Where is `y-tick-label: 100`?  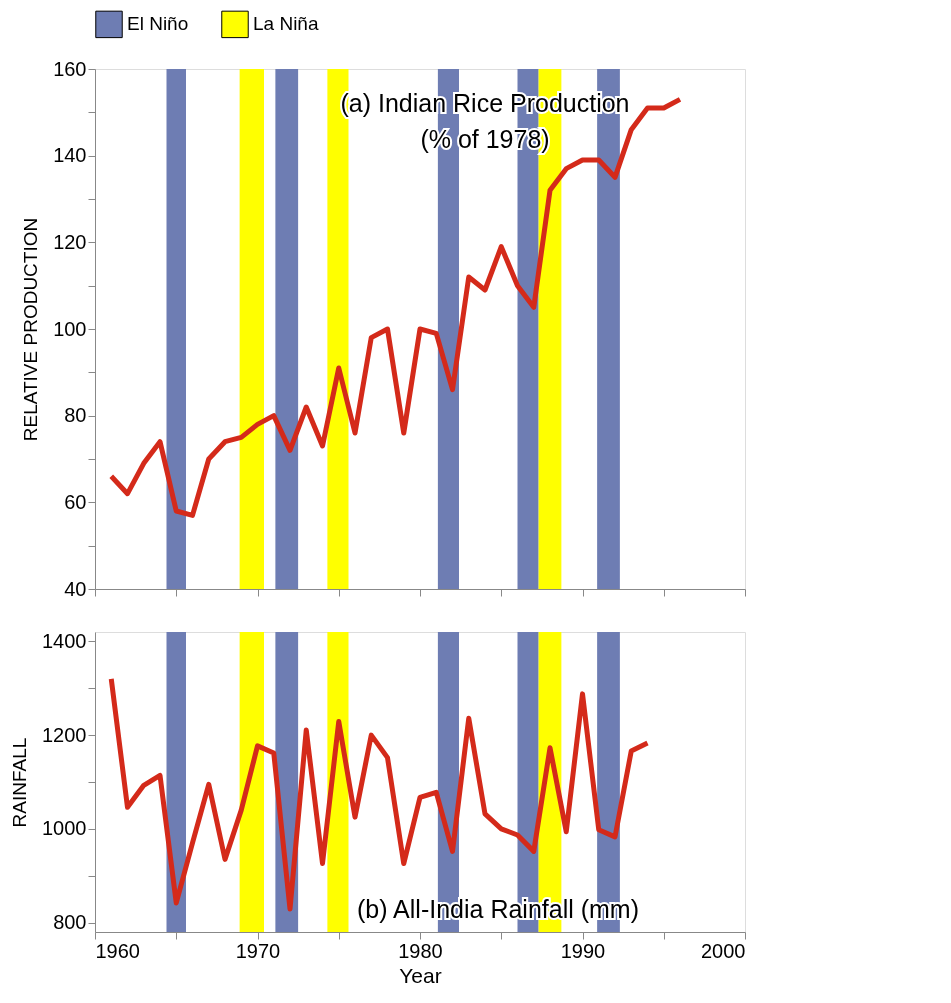
y-tick-label: 100 is located at coordinates (70, 328).